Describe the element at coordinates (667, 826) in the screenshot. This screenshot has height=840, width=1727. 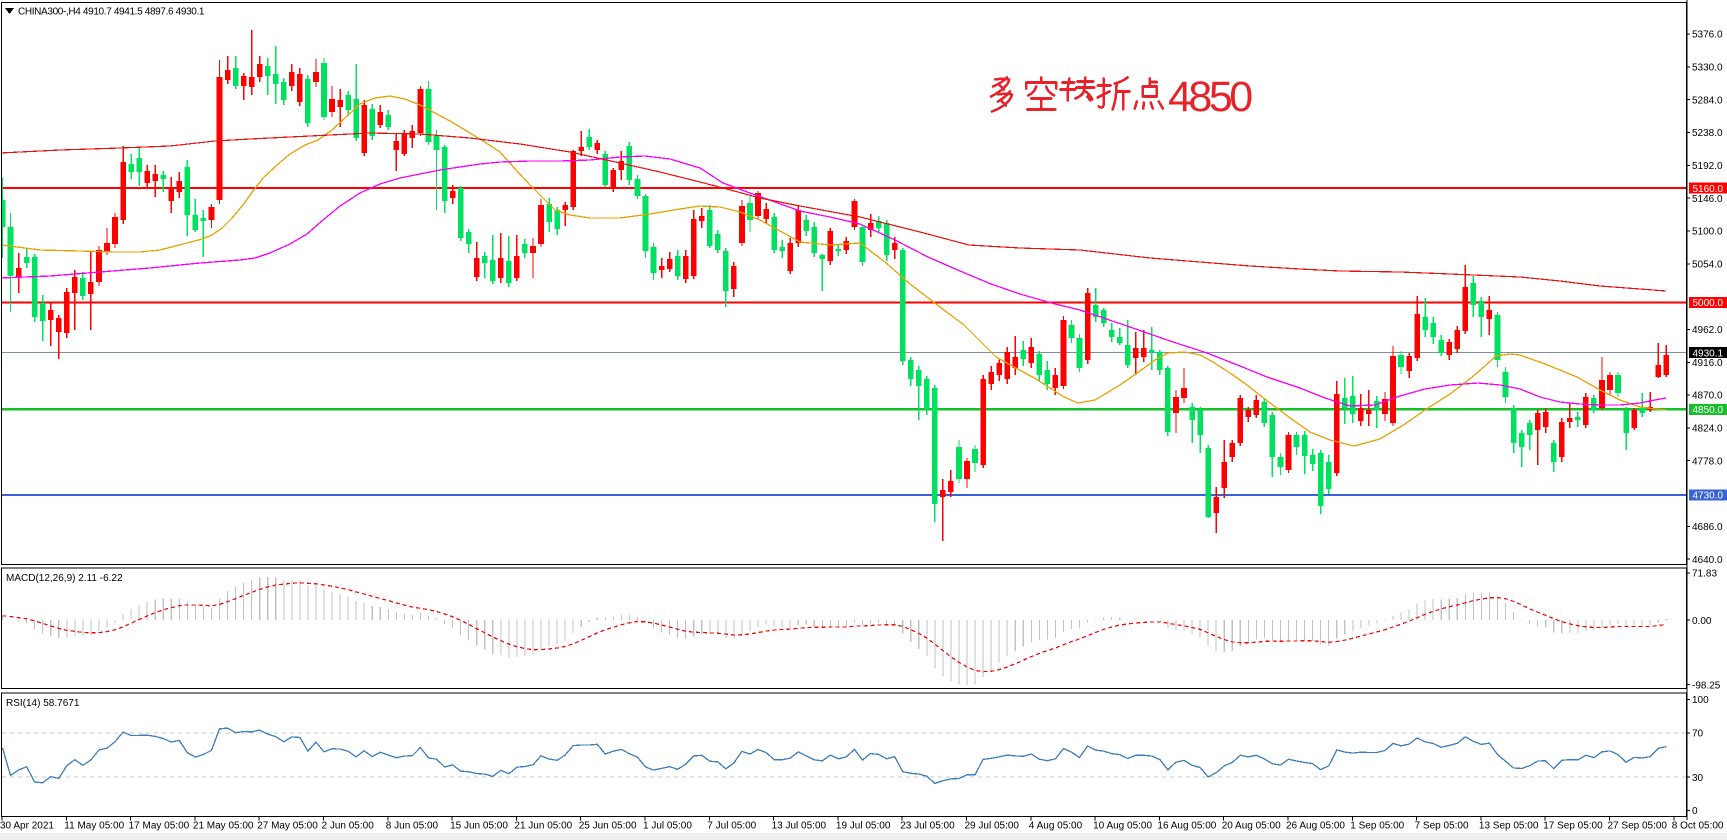
I see `svg-text: 1 Jul 05:00` at that location.